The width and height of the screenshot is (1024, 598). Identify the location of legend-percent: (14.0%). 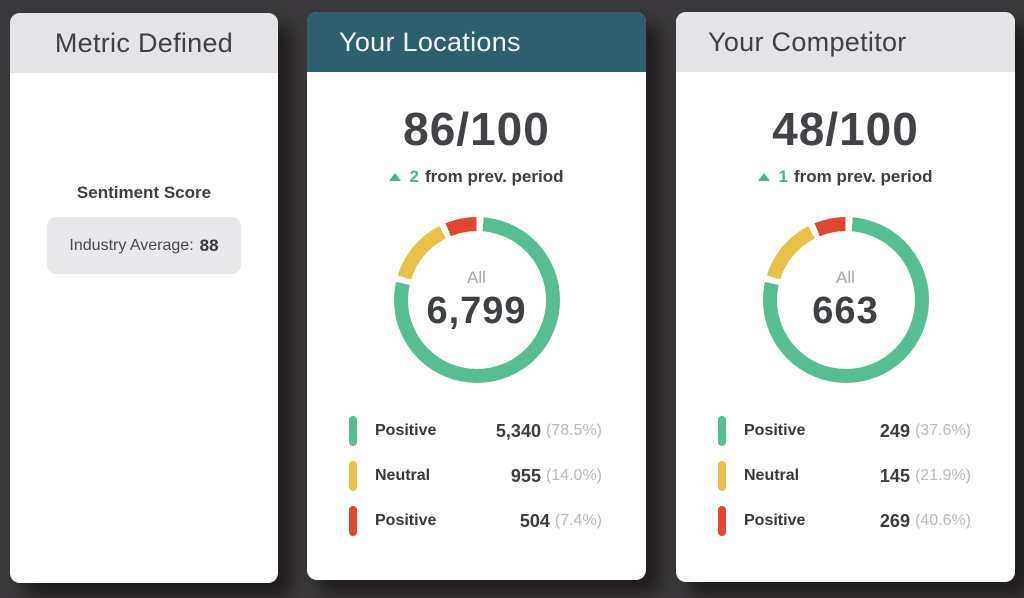
(573, 475).